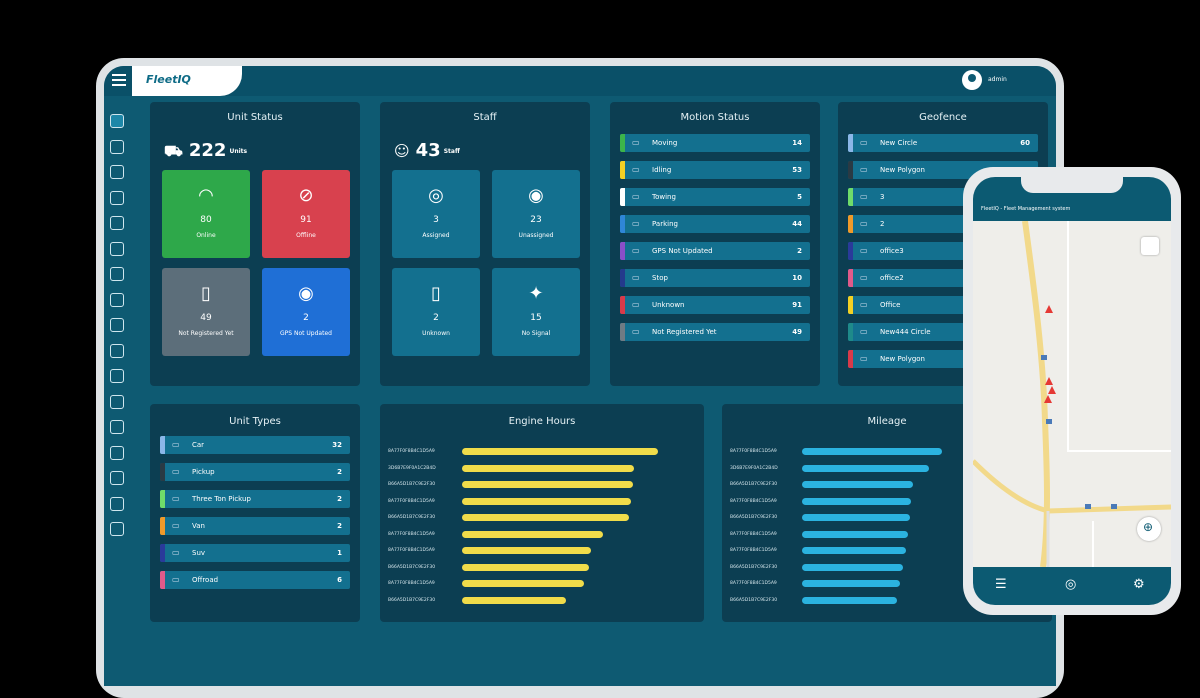  I want to click on user-name: admin, so click(997, 79).